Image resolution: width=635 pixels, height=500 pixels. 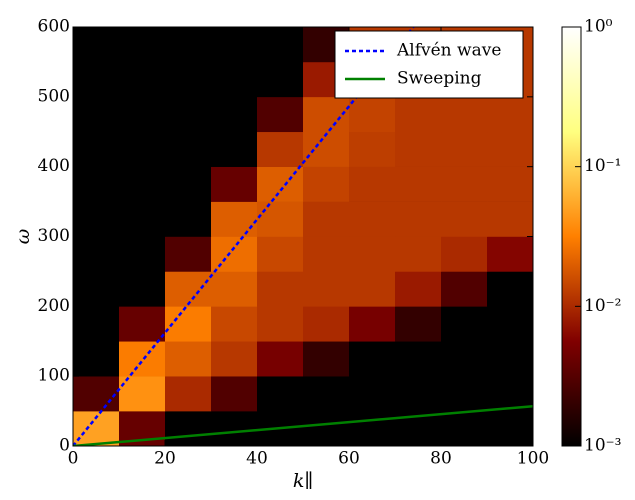 I want to click on colorbar-tick-label: 10⁰, so click(x=598, y=27).